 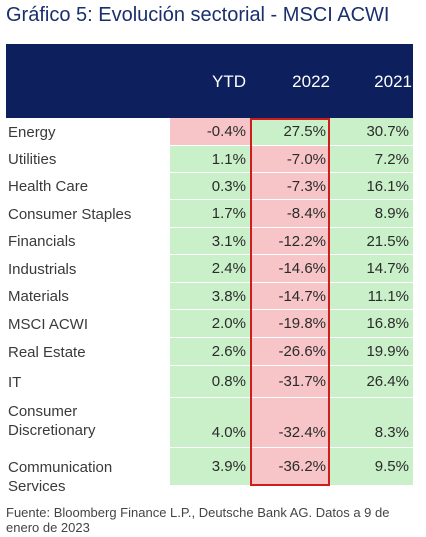 I want to click on column-header-2021: 2021, so click(x=393, y=81).